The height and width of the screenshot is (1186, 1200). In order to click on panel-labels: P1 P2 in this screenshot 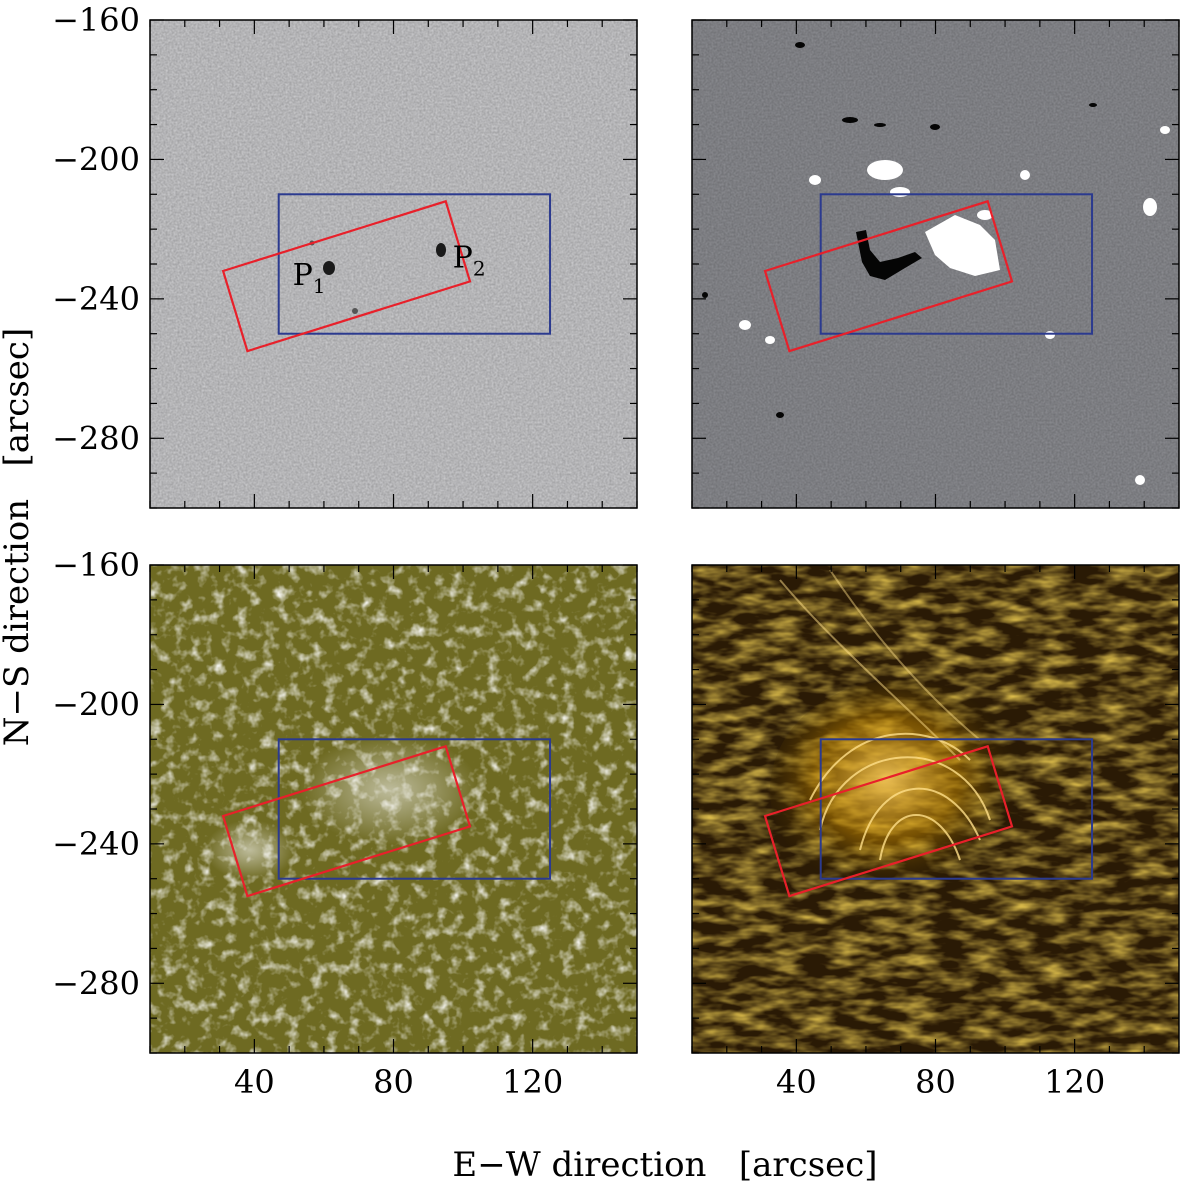, I will do `click(389, 268)`.